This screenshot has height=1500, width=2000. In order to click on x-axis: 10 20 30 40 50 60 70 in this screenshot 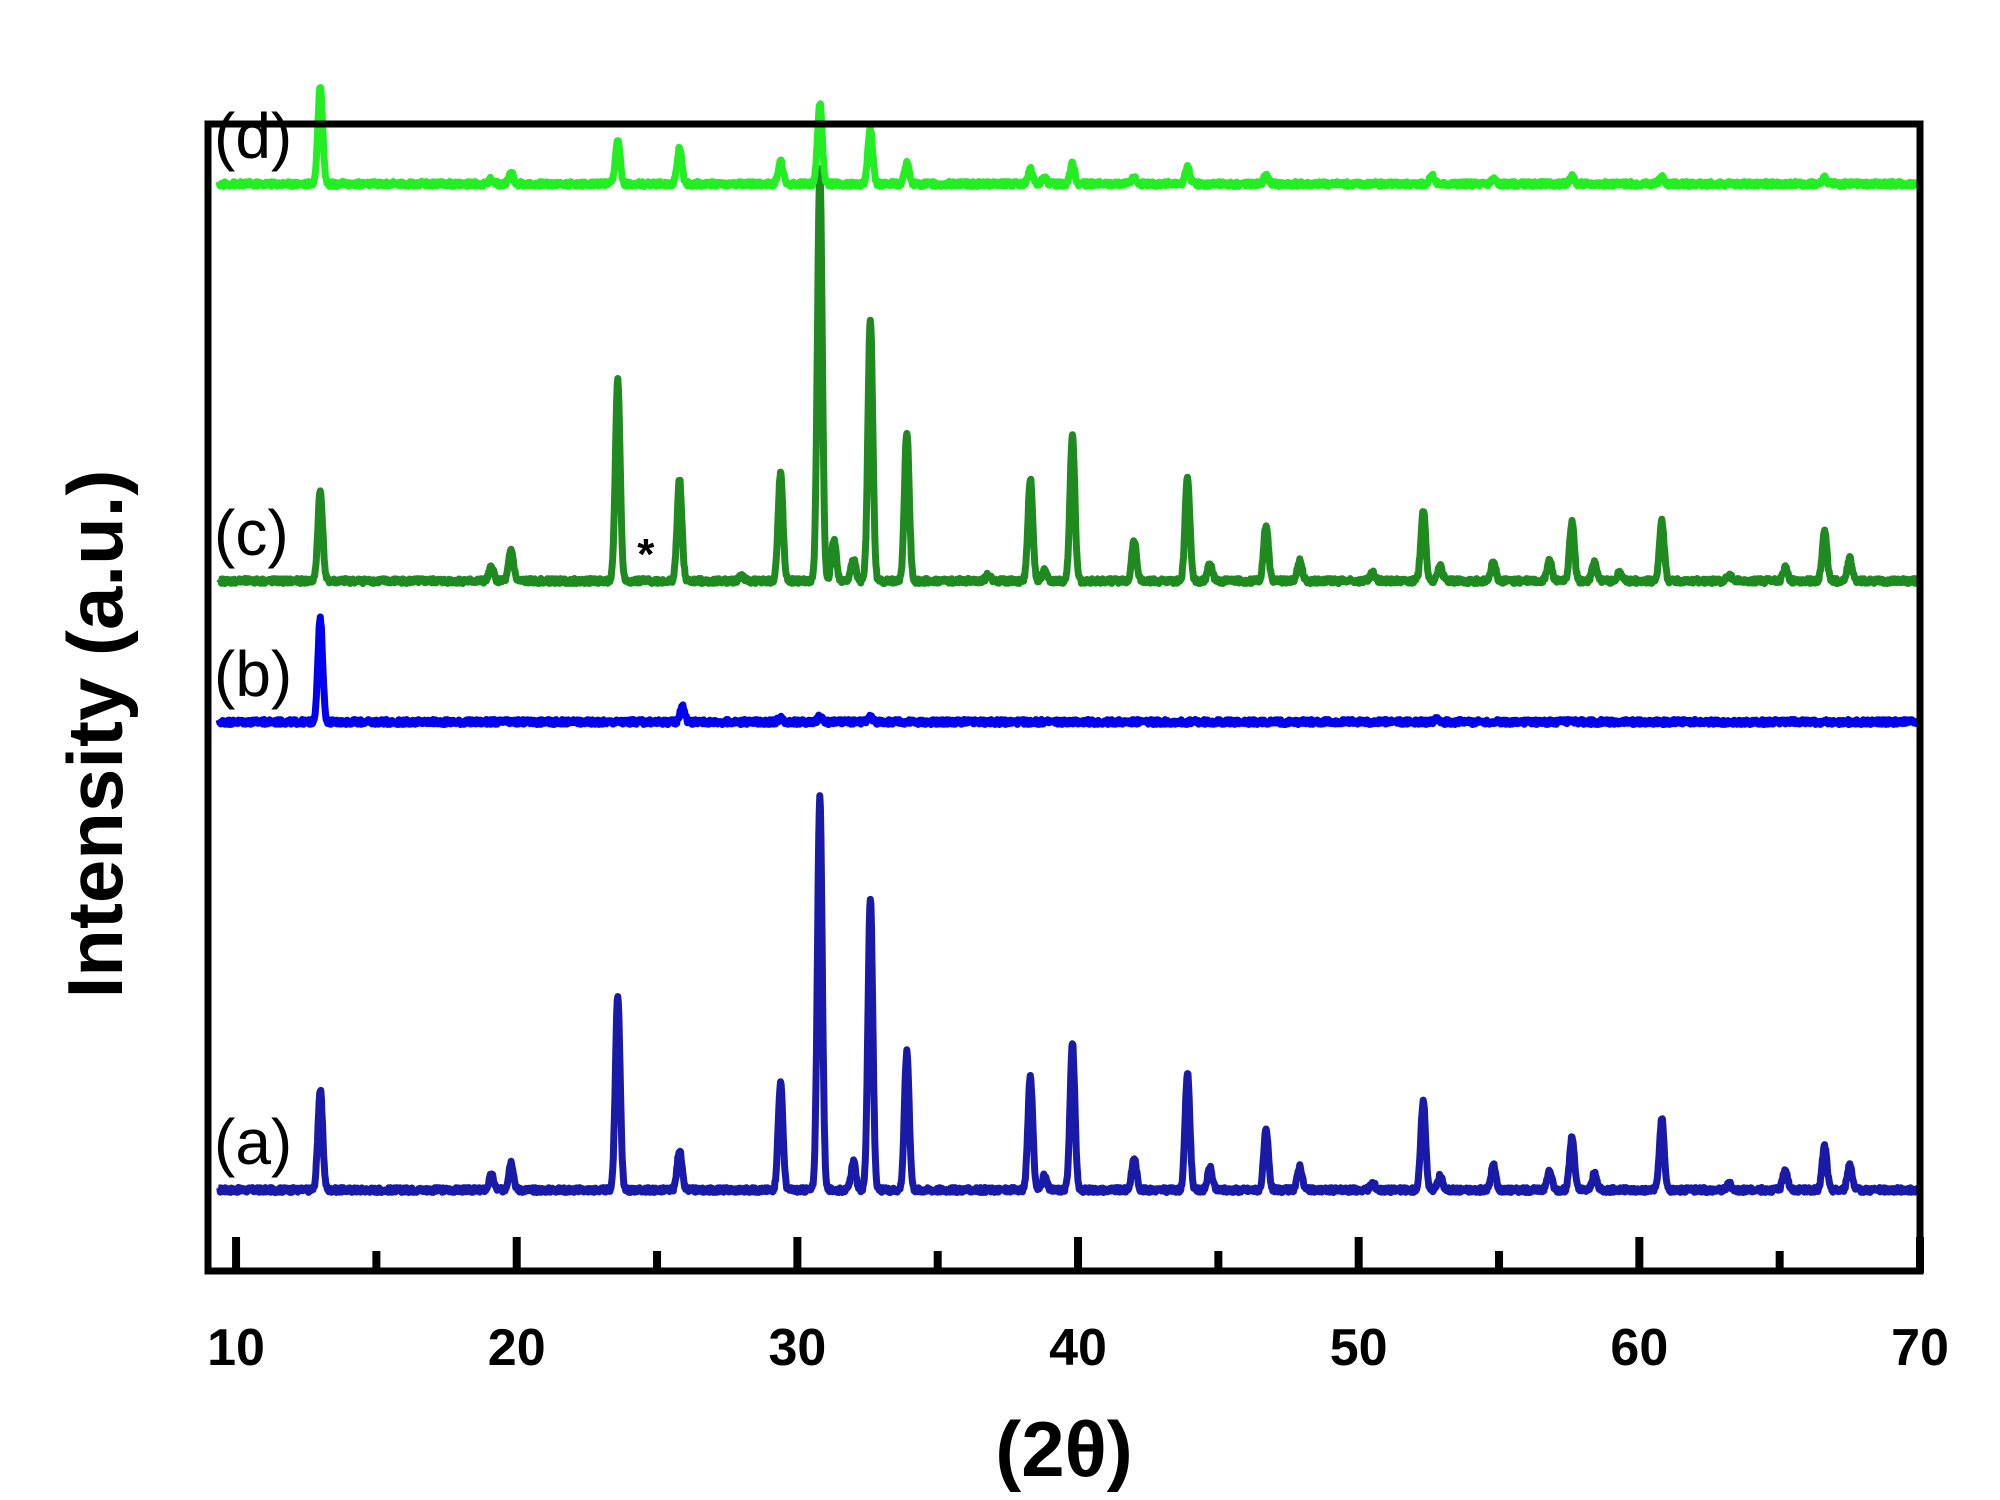, I will do `click(1078, 1307)`.